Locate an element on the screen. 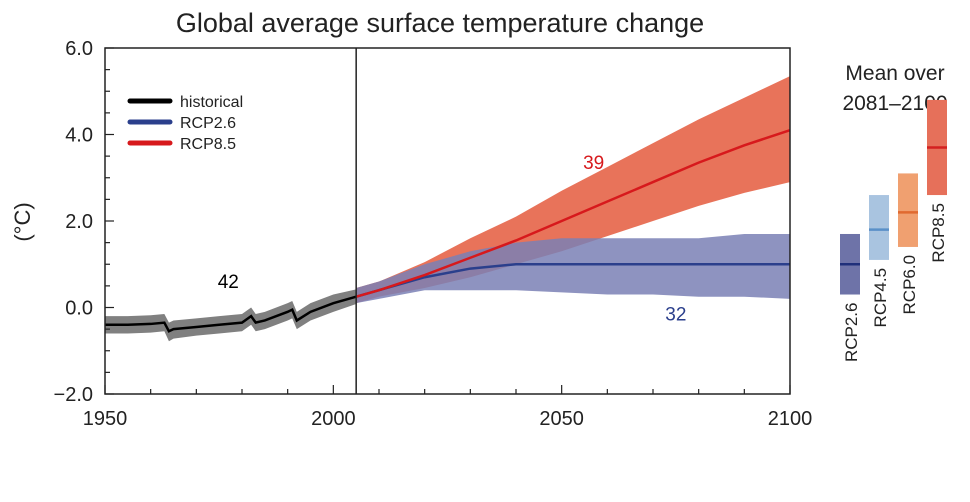 The image size is (970, 502). panel-subtitle: 2081–2100 is located at coordinates (894, 103).